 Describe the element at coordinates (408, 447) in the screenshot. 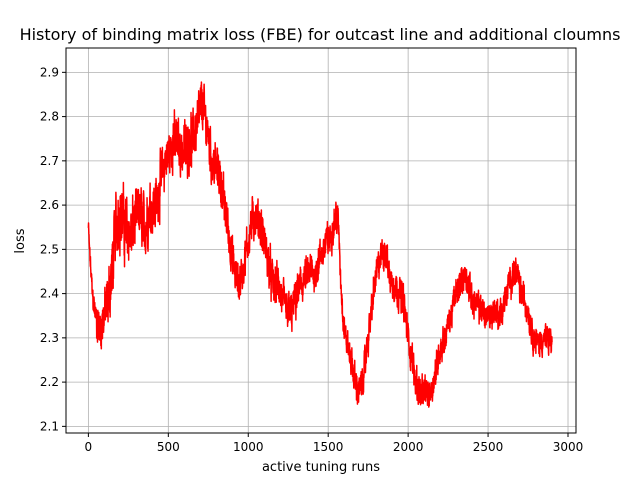

I see `x-tick-label: 2000` at that location.